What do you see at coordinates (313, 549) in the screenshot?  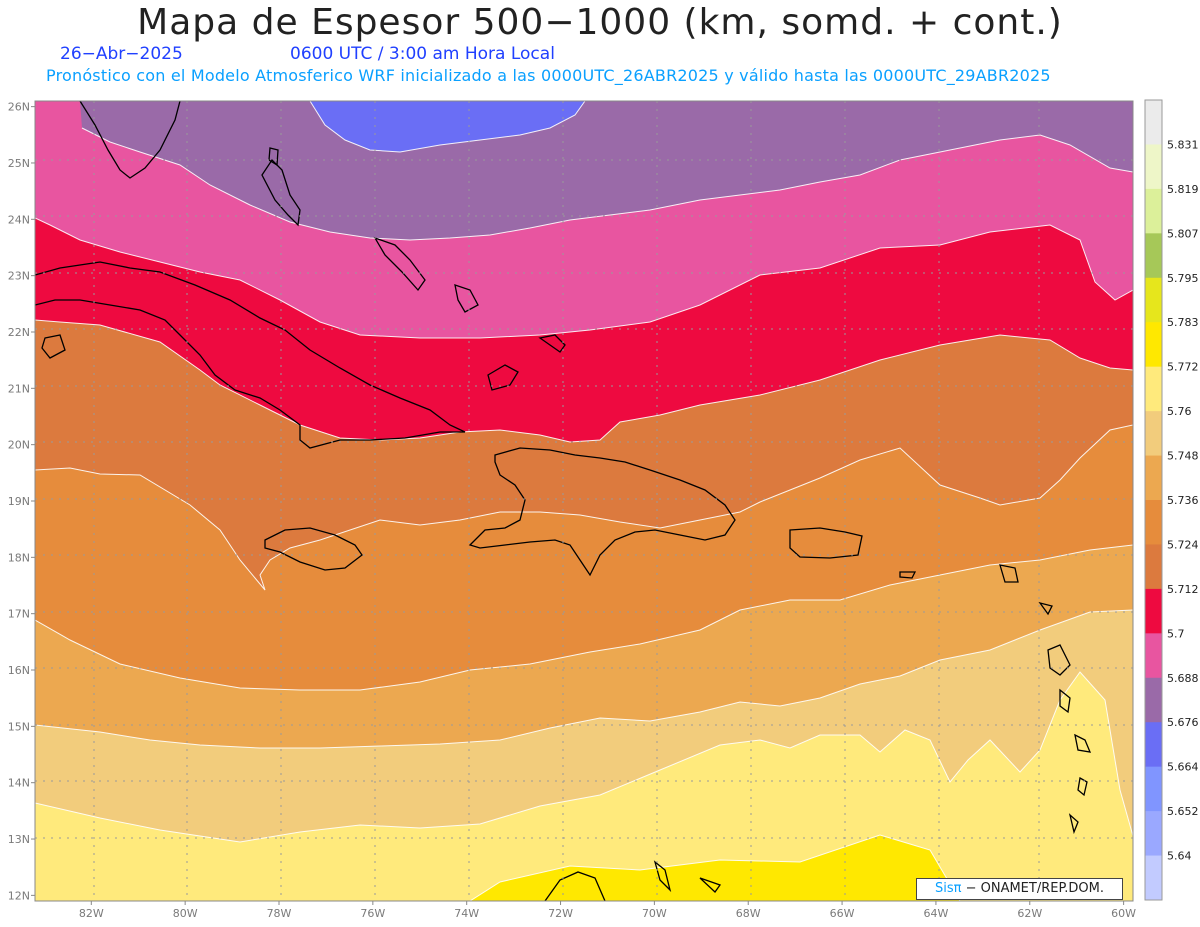 I see `jamaica-coast` at bounding box center [313, 549].